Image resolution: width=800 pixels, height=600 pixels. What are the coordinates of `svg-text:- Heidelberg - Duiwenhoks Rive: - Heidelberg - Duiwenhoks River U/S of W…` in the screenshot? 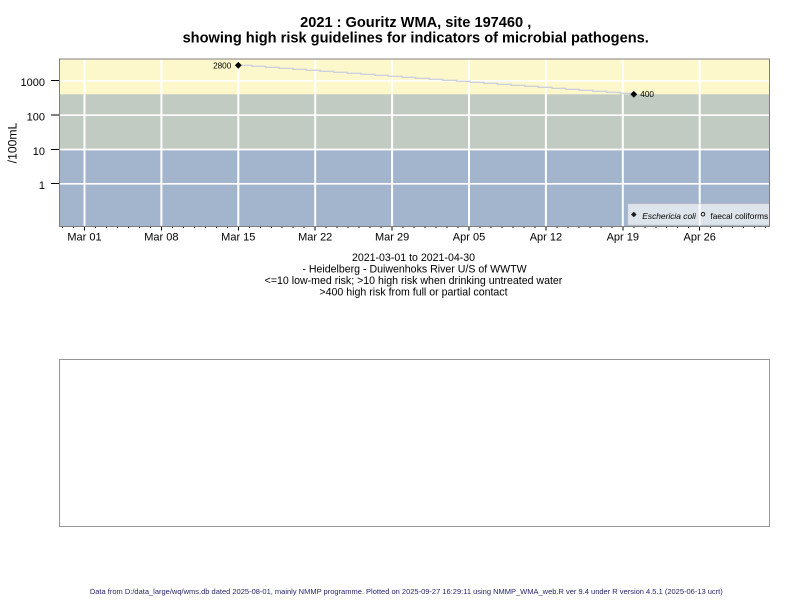 It's located at (414, 270).